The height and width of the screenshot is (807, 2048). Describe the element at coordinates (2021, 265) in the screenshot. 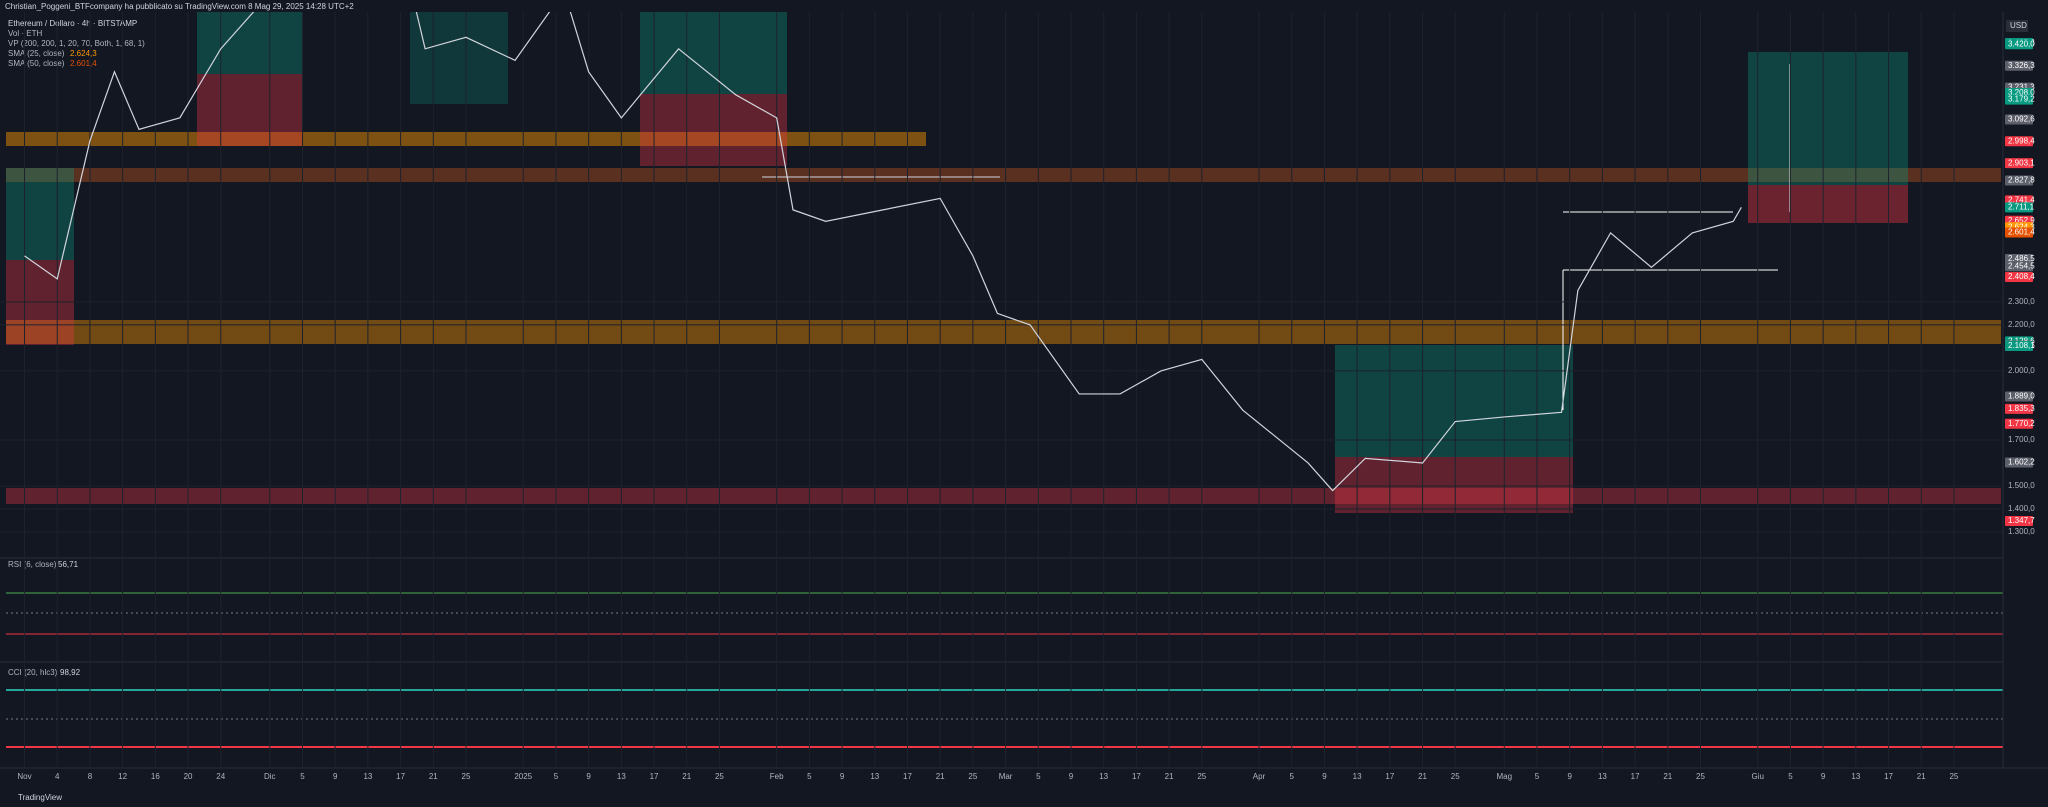

I see `price-badge-label: 2.454,5` at that location.